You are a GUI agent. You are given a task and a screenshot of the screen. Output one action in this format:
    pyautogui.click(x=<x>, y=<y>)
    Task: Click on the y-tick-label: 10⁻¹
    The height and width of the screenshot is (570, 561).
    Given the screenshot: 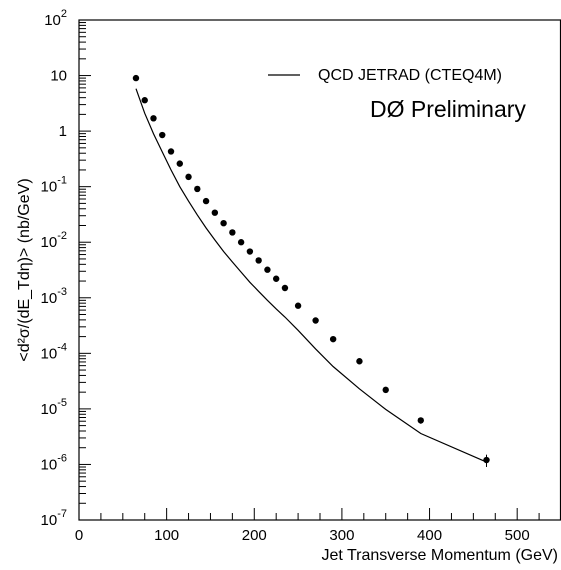 What is the action you would take?
    pyautogui.click(x=54, y=185)
    